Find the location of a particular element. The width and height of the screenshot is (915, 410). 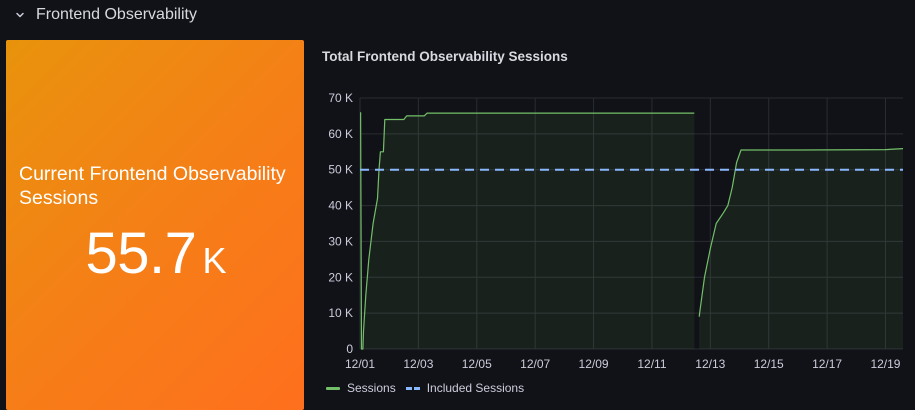

x-tick-label: 12/17 is located at coordinates (827, 363).